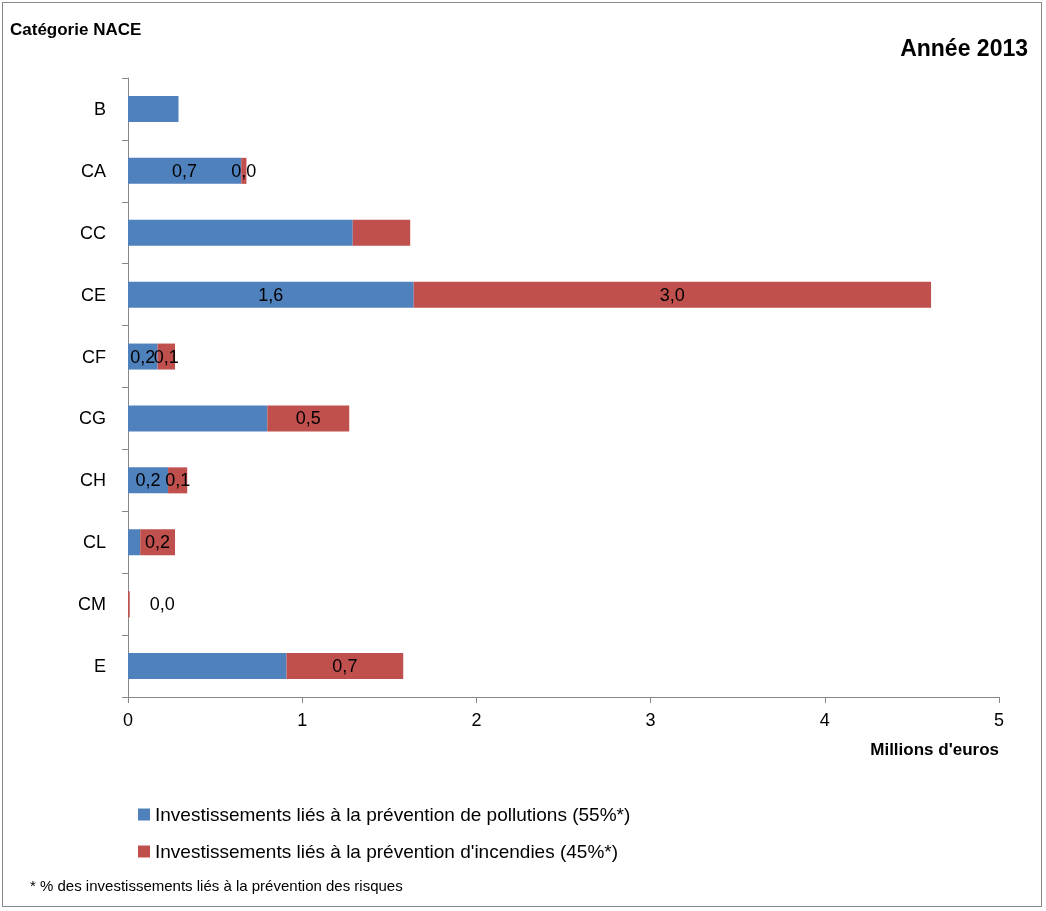 This screenshot has width=1046, height=911. Describe the element at coordinates (92, 418) in the screenshot. I see `y-tick-label: CG` at that location.